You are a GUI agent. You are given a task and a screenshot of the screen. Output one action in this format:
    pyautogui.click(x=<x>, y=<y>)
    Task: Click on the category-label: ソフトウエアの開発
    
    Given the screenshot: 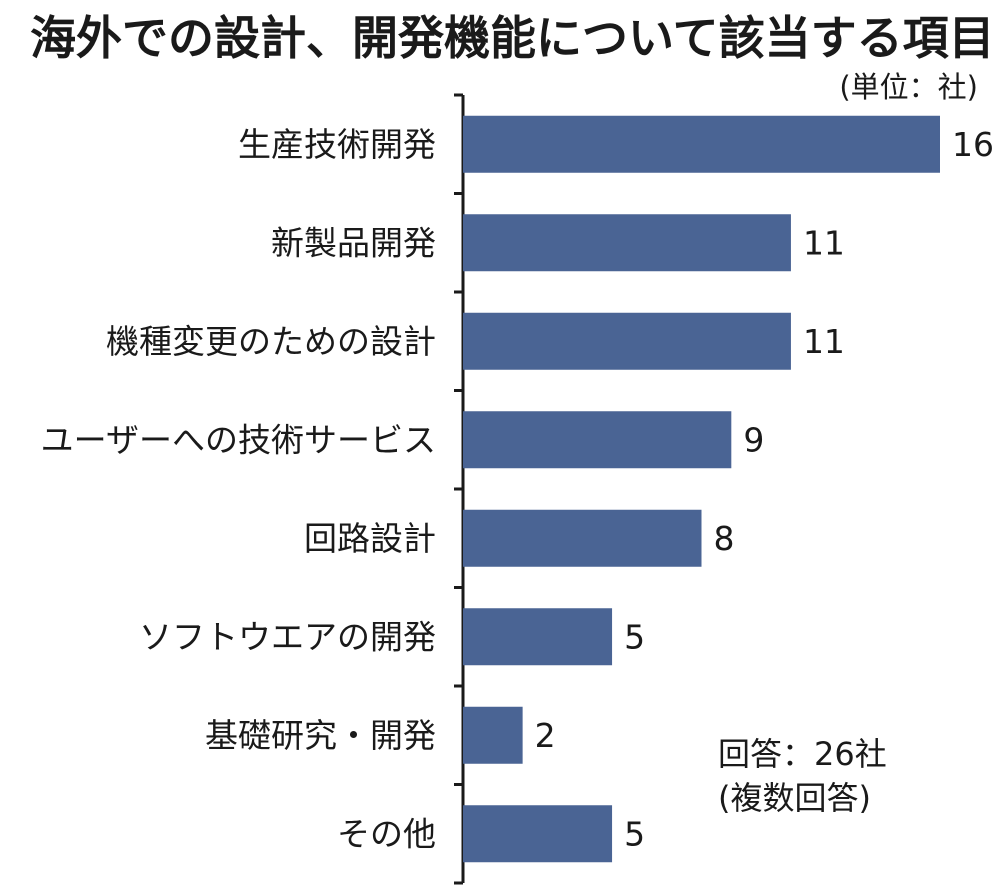 What is the action you would take?
    pyautogui.click(x=287, y=636)
    